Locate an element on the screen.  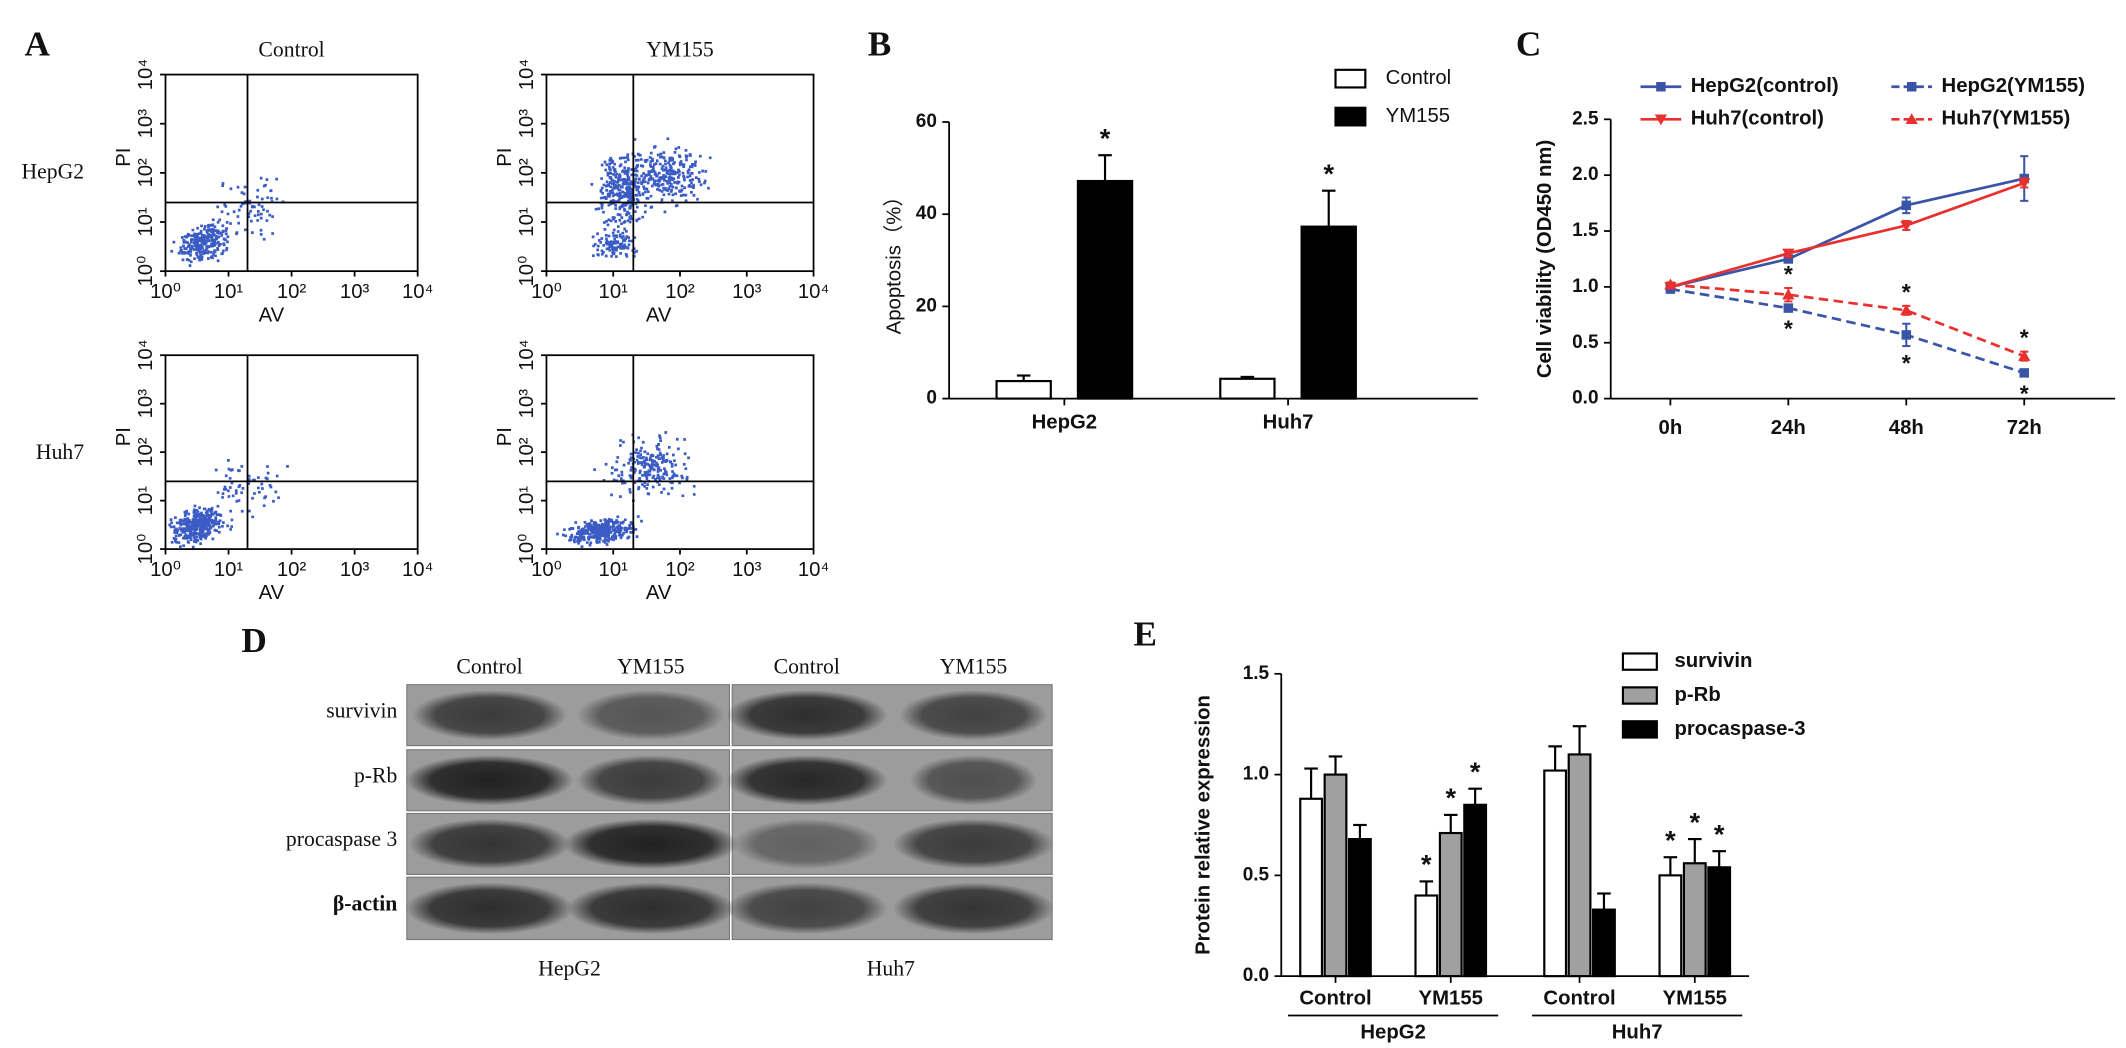
legend-label: Huh7(YM155) is located at coordinates (2006, 119).